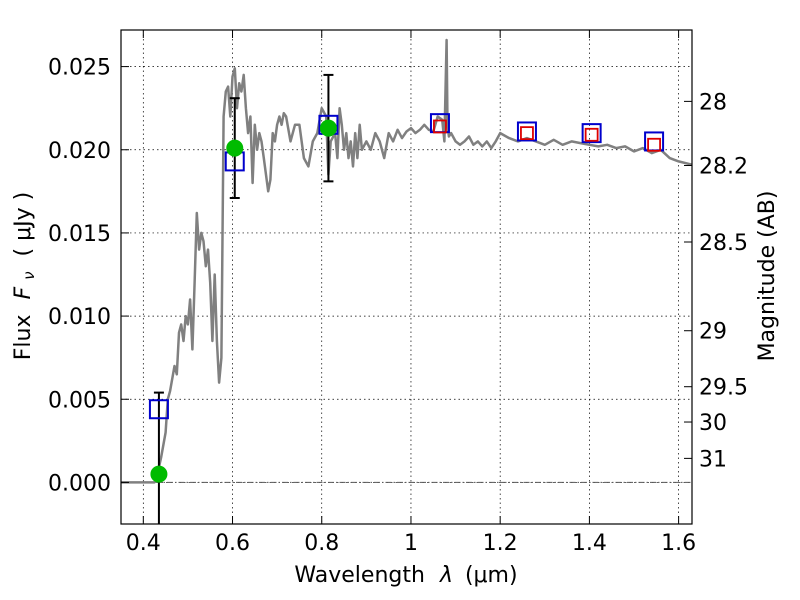  I want to click on y2-axis-label: Magnitude (AB), so click(767, 276).